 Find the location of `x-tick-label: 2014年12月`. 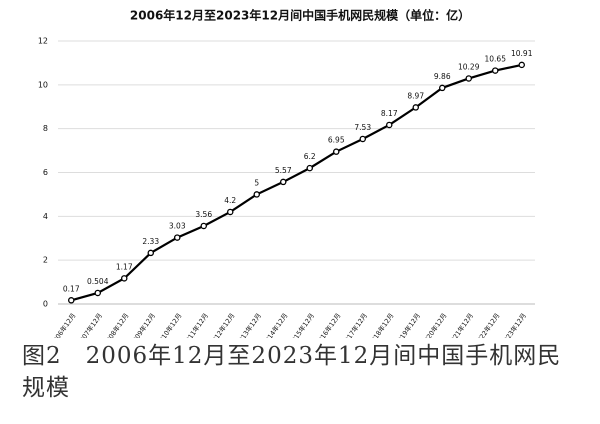

x-tick-label: 2014年12月 is located at coordinates (274, 324).